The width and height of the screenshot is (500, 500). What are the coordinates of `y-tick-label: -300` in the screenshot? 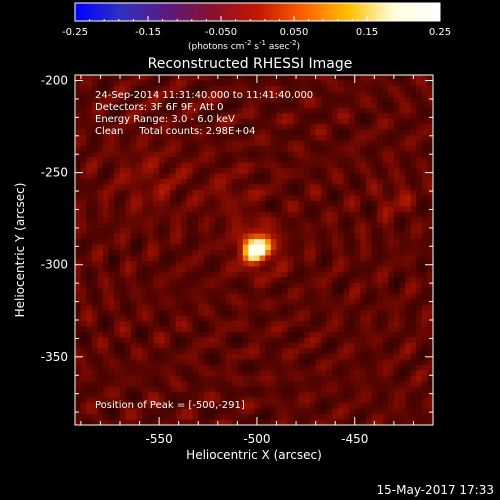 It's located at (54, 265).